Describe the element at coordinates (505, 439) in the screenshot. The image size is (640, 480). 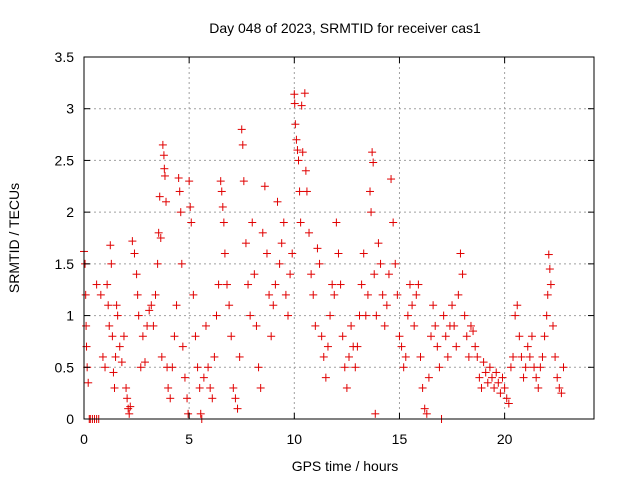
I see `x-tick-label: 20` at that location.